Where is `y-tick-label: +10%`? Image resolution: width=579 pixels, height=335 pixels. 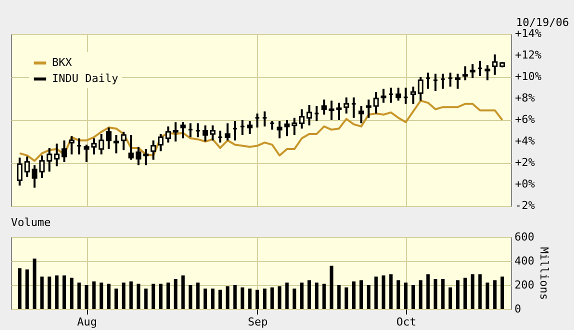
y-tick-label: +10% is located at coordinates (528, 76).